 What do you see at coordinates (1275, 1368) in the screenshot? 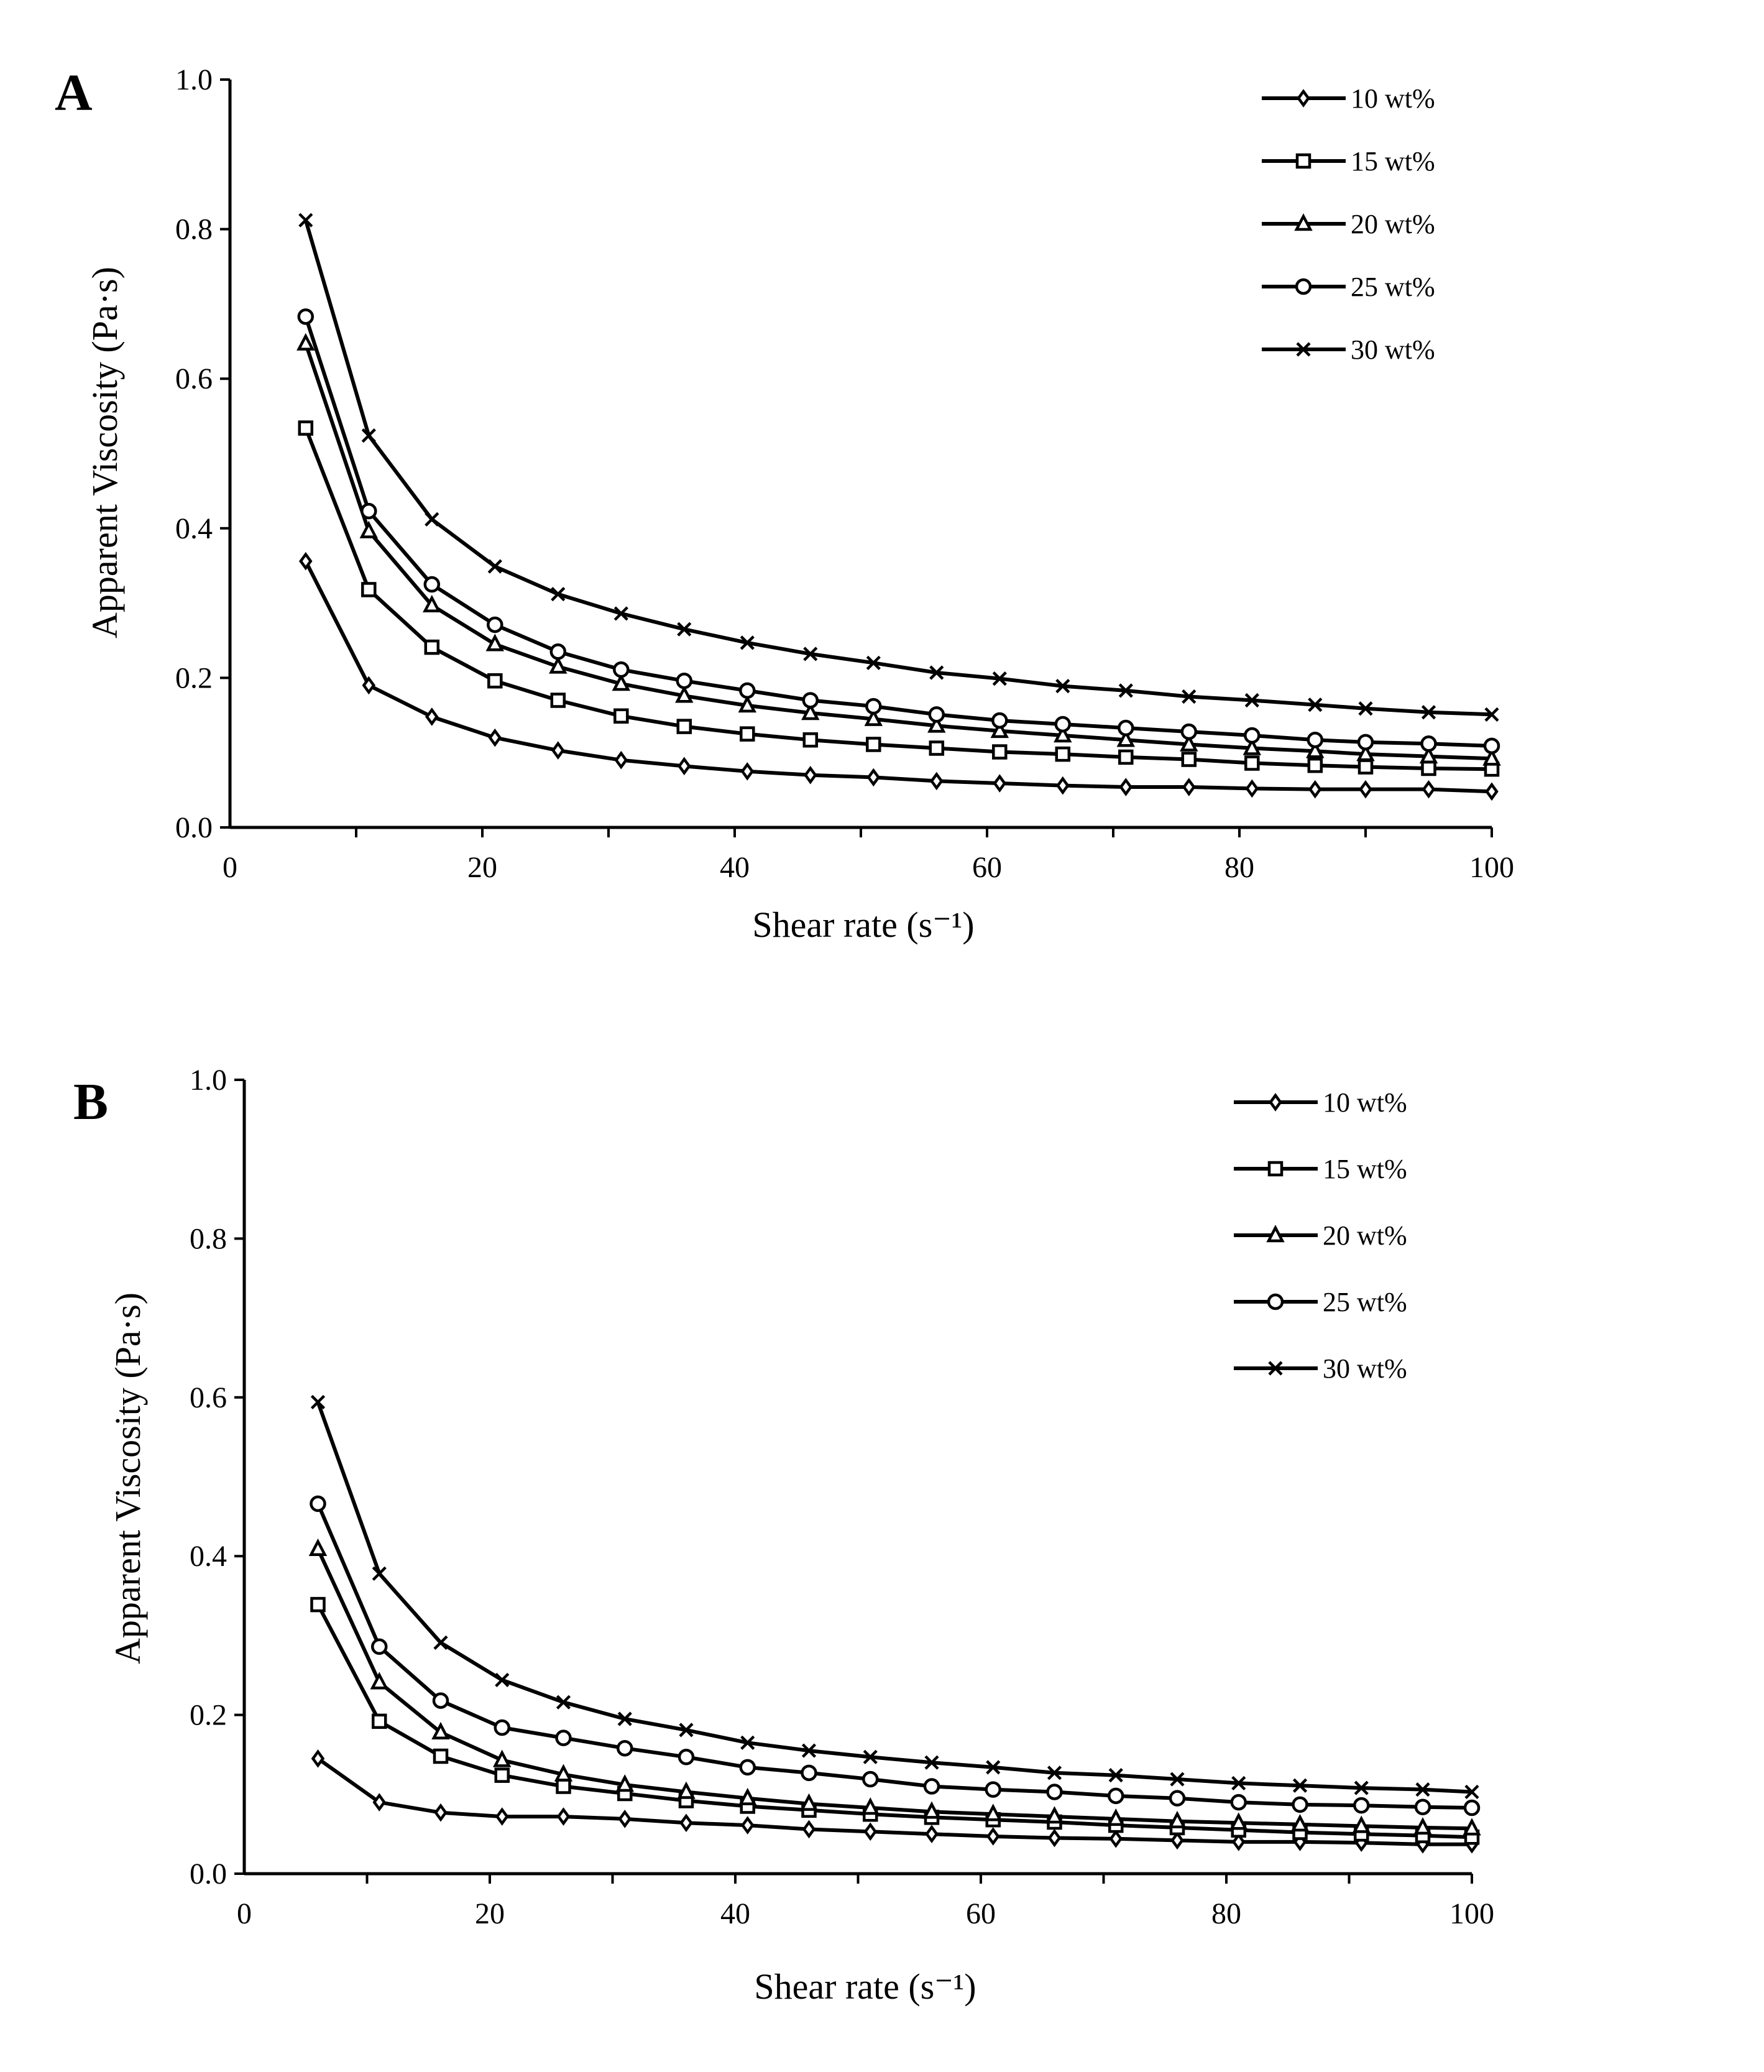
I see `legend-marker` at bounding box center [1275, 1368].